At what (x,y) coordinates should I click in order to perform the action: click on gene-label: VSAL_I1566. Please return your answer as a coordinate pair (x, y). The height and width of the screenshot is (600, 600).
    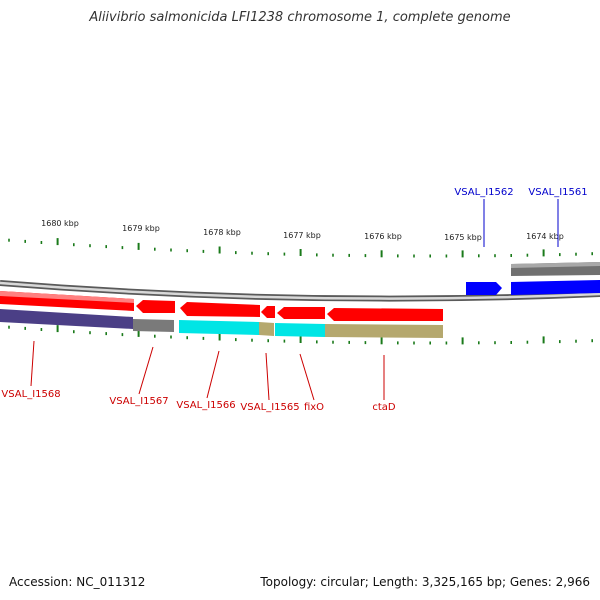
    Looking at the image, I should click on (205, 405).